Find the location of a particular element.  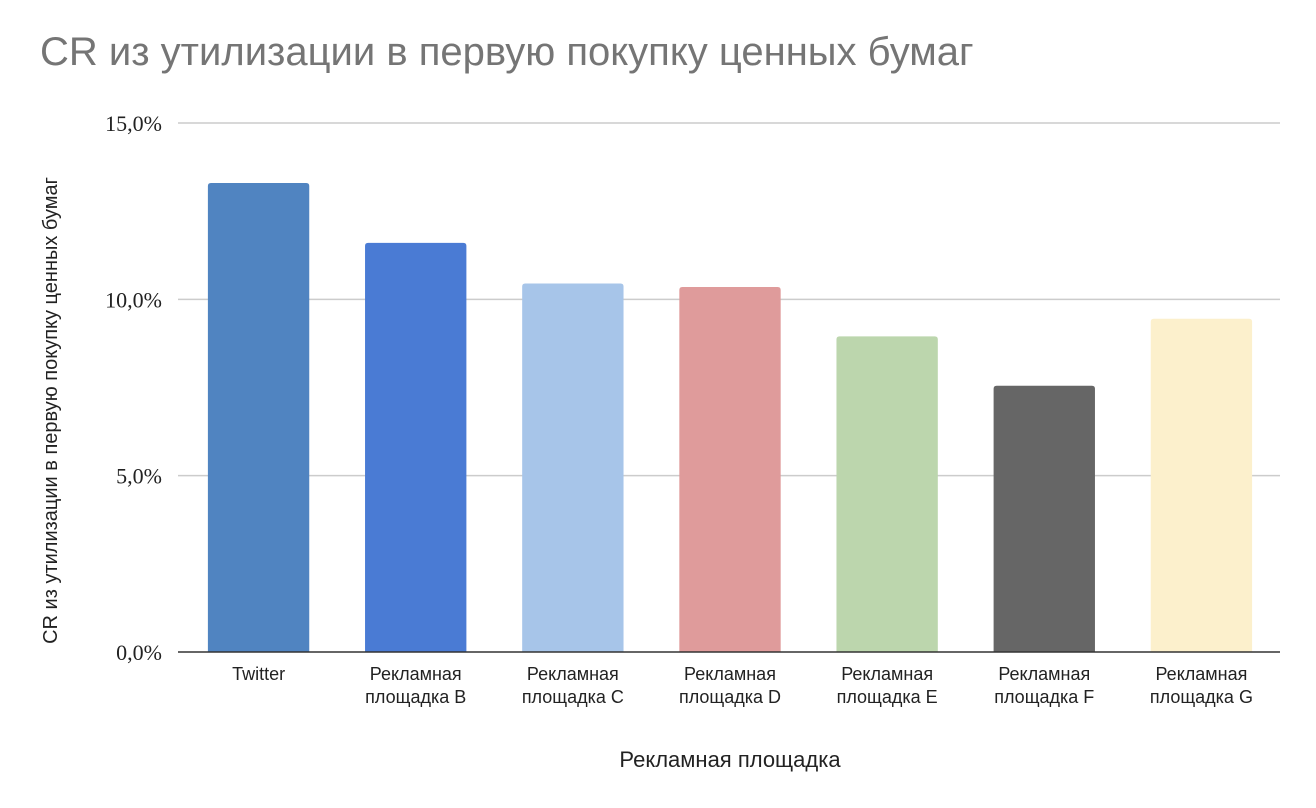

x-category-label: Рекламная площадка F is located at coordinates (1044, 685).